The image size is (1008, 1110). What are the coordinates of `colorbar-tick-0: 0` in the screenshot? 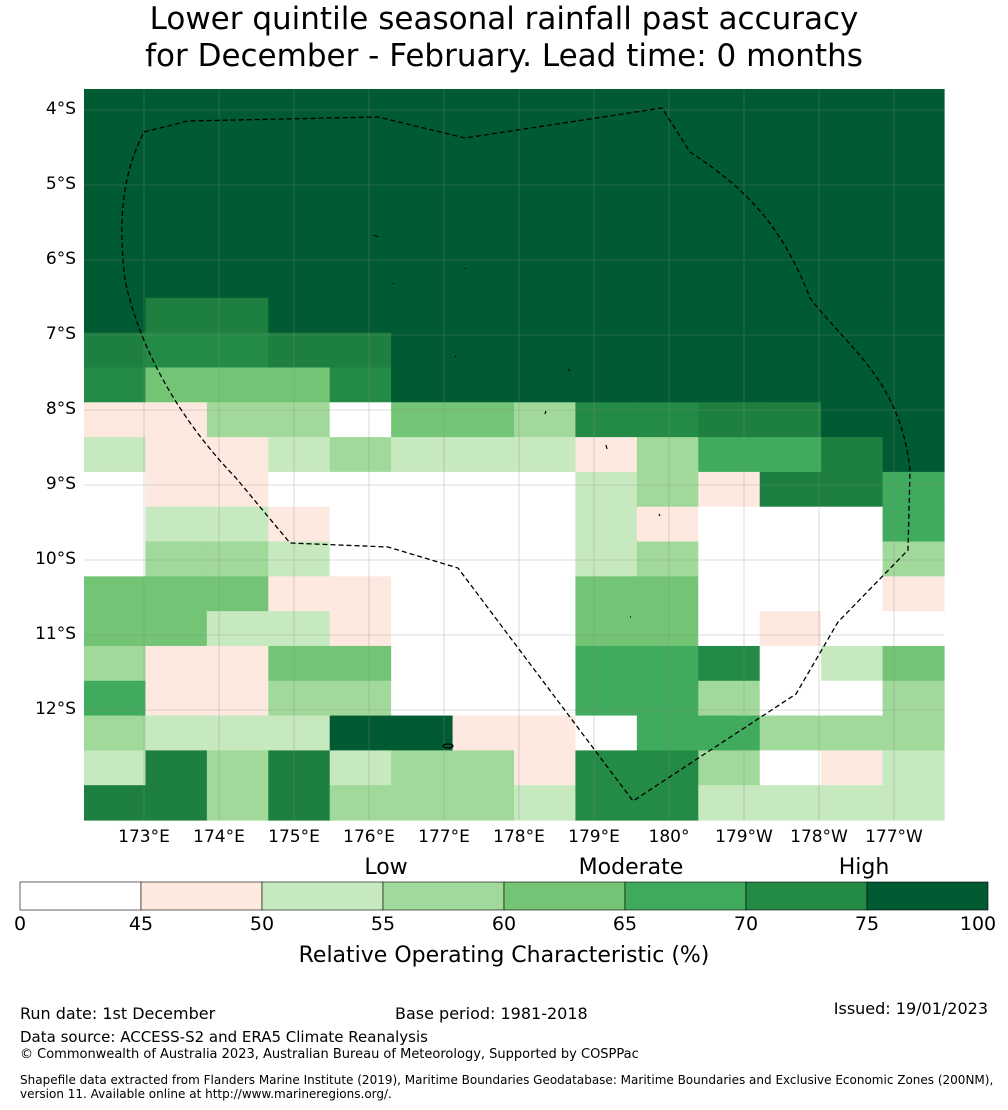 It's located at (20, 924).